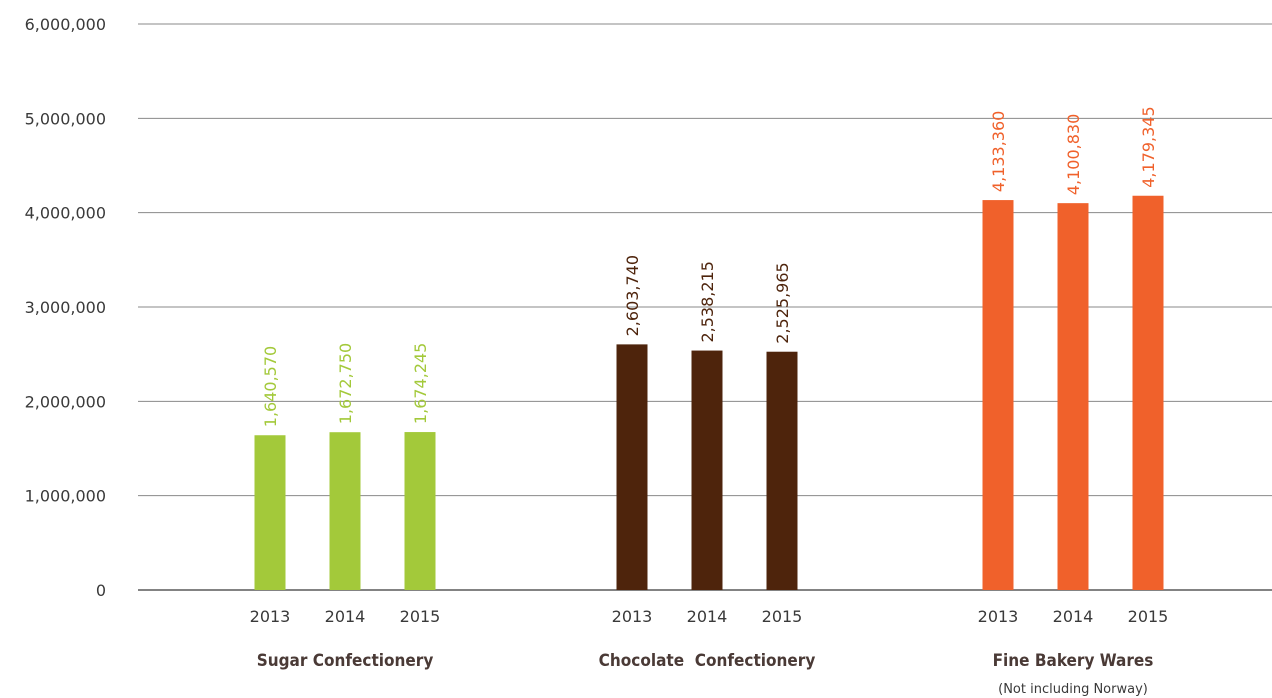  What do you see at coordinates (707, 301) in the screenshot?
I see `bar-value-label: 2,538,215` at bounding box center [707, 301].